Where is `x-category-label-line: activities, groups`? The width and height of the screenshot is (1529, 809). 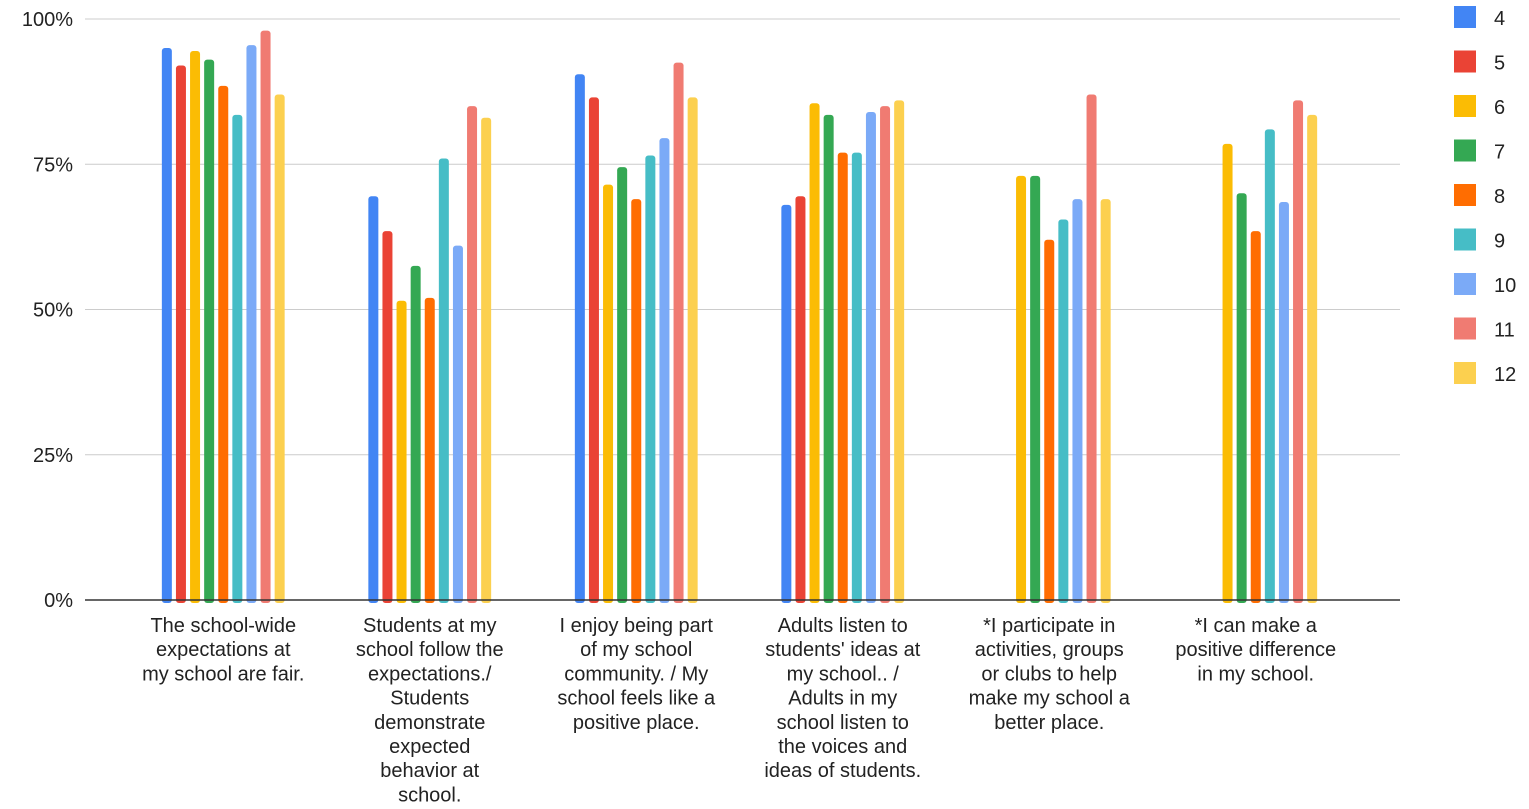
x-category-label-line: activities, groups is located at coordinates (1049, 650).